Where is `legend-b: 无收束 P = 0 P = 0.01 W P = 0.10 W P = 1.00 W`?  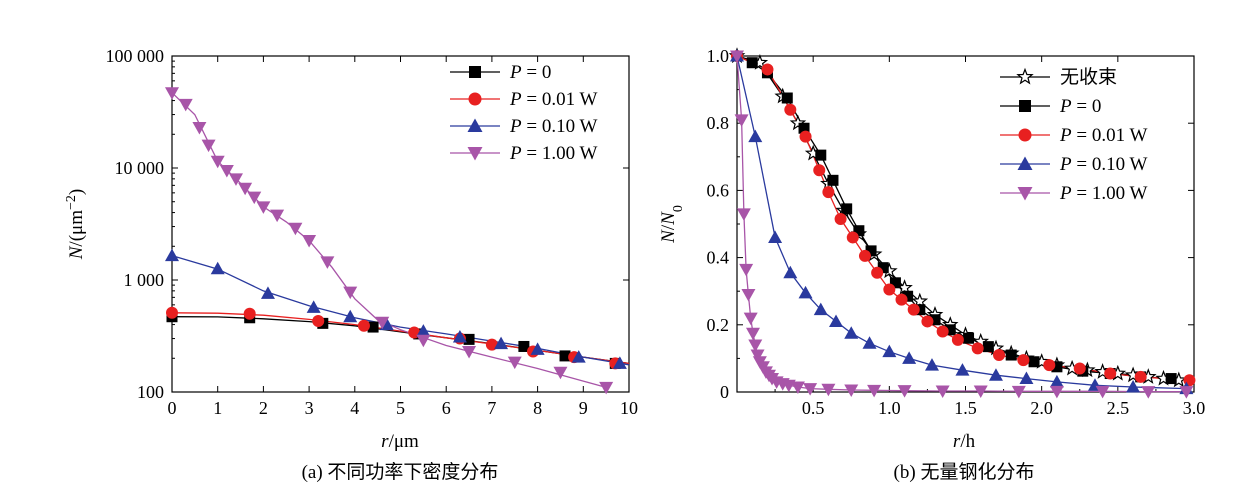 legend-b: 无收束 P = 0 P = 0.01 W P = 0.10 W P = 1.00 W is located at coordinates (1073, 135).